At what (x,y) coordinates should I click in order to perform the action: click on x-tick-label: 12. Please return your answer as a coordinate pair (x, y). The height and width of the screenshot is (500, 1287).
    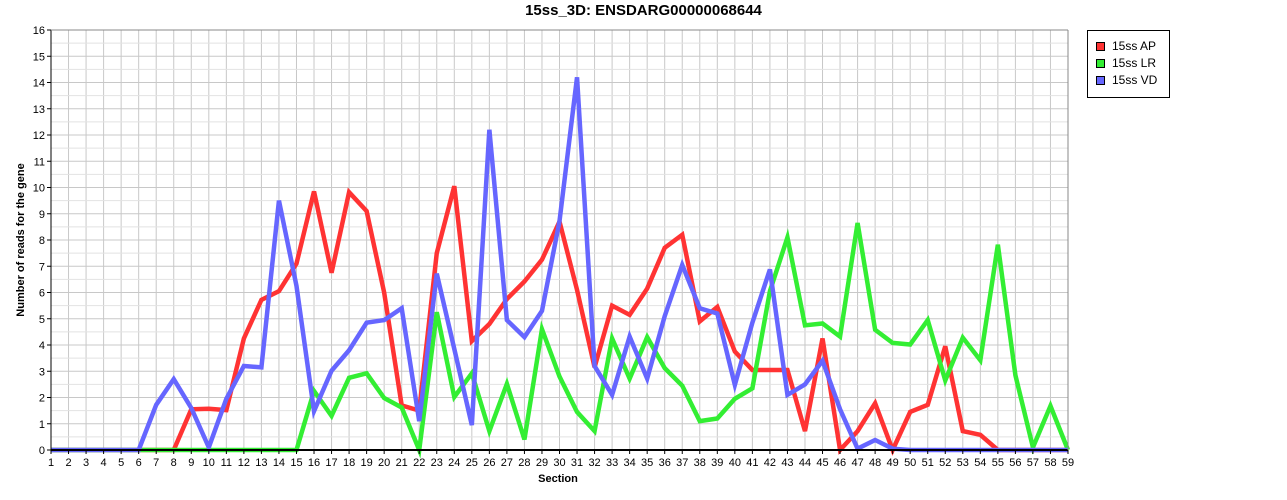
    Looking at the image, I should click on (244, 463).